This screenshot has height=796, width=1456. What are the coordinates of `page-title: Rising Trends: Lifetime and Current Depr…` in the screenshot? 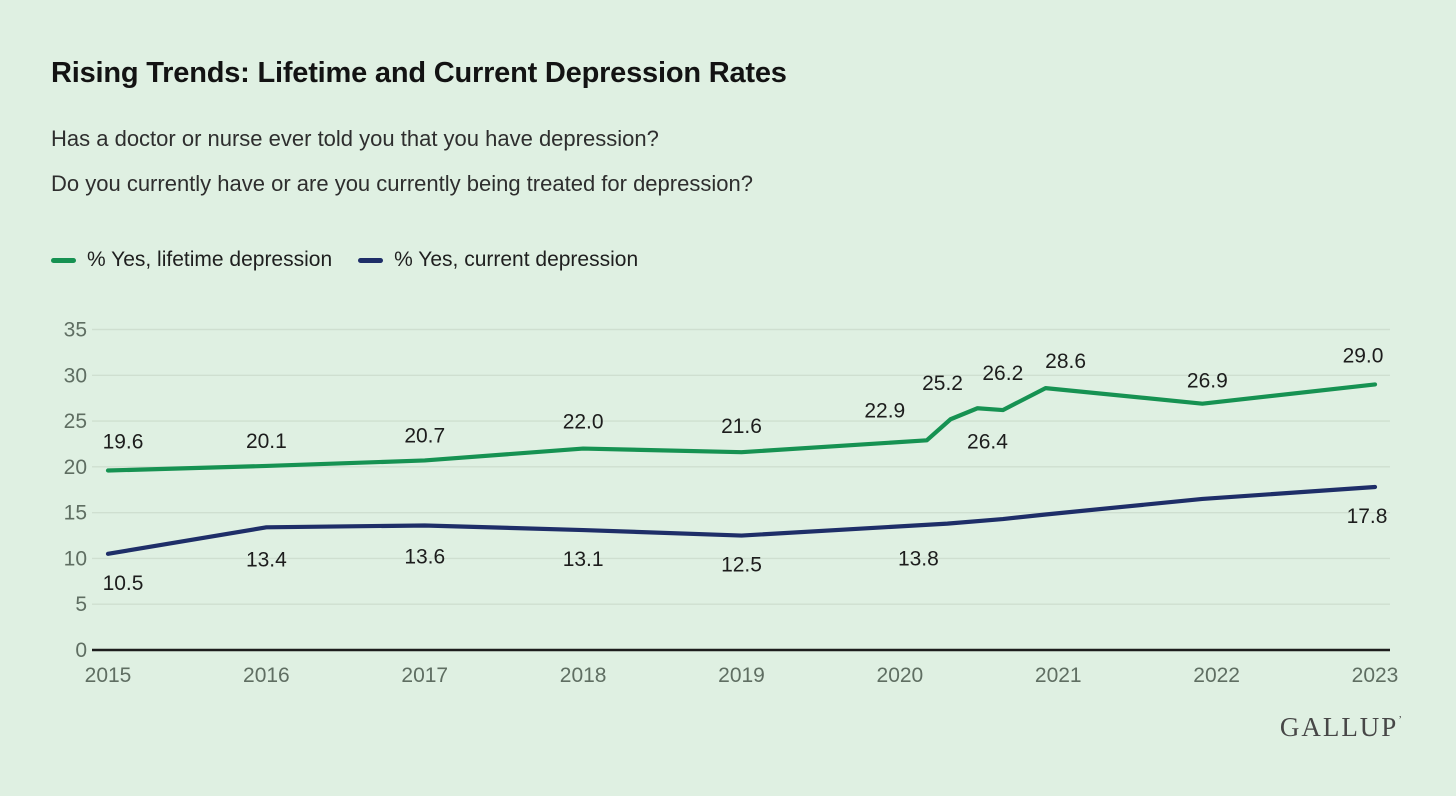 It's located at (419, 73).